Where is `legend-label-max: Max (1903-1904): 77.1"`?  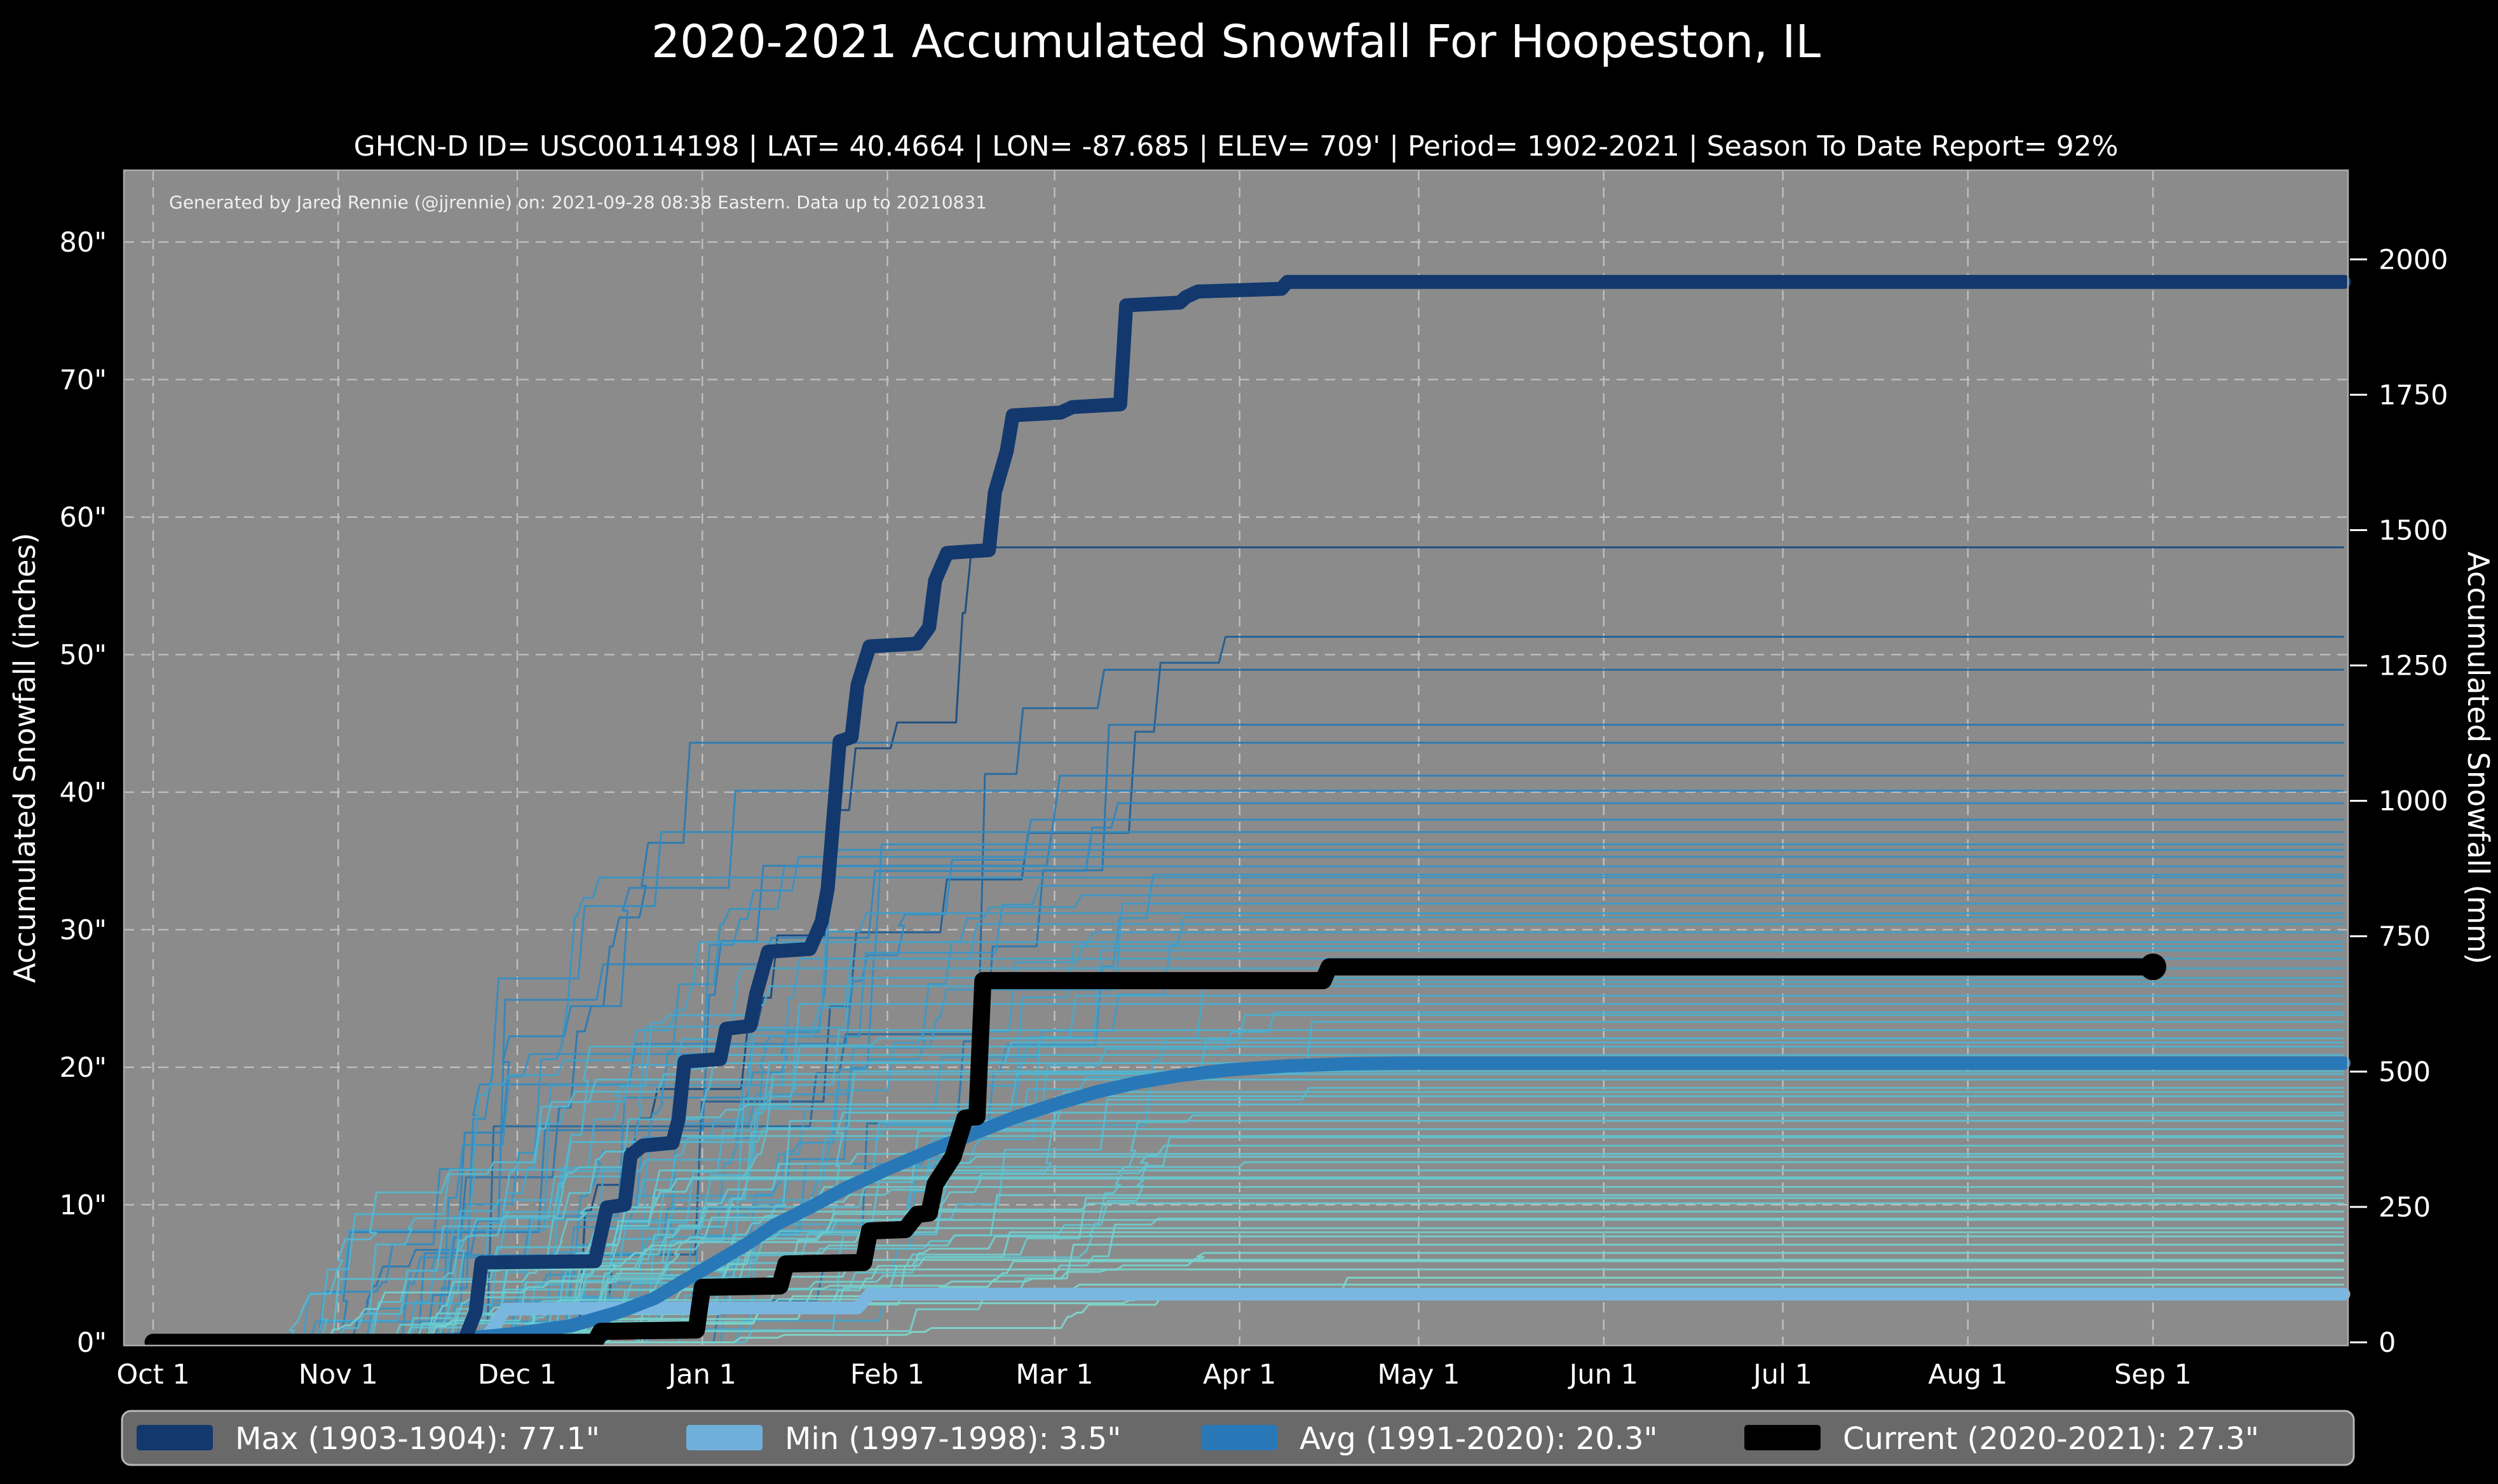 legend-label-max: Max (1903-1904): 77.1" is located at coordinates (417, 1439).